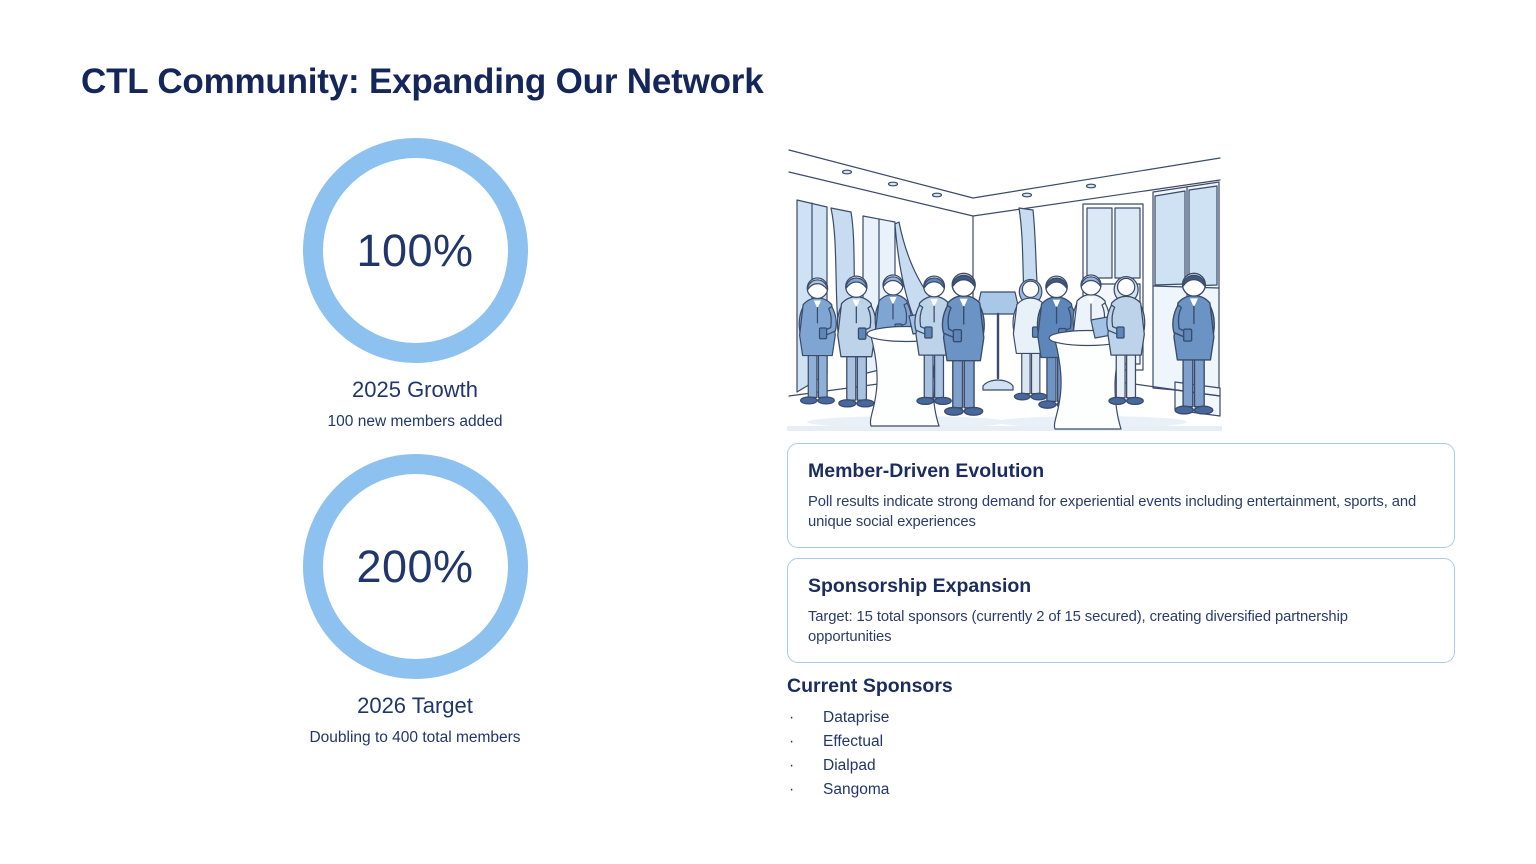 The image size is (1536, 864). I want to click on sponsor-name: Sangoma, so click(856, 790).